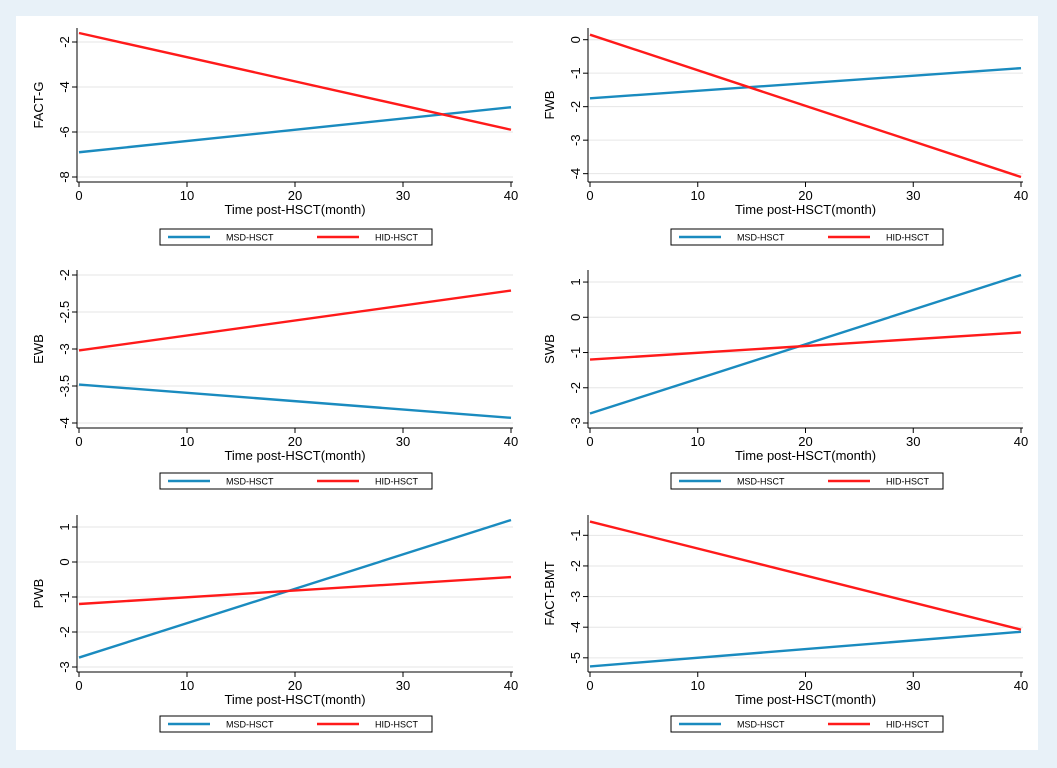  Describe the element at coordinates (64, 386) in the screenshot. I see `y-tick-label: -3.5` at that location.